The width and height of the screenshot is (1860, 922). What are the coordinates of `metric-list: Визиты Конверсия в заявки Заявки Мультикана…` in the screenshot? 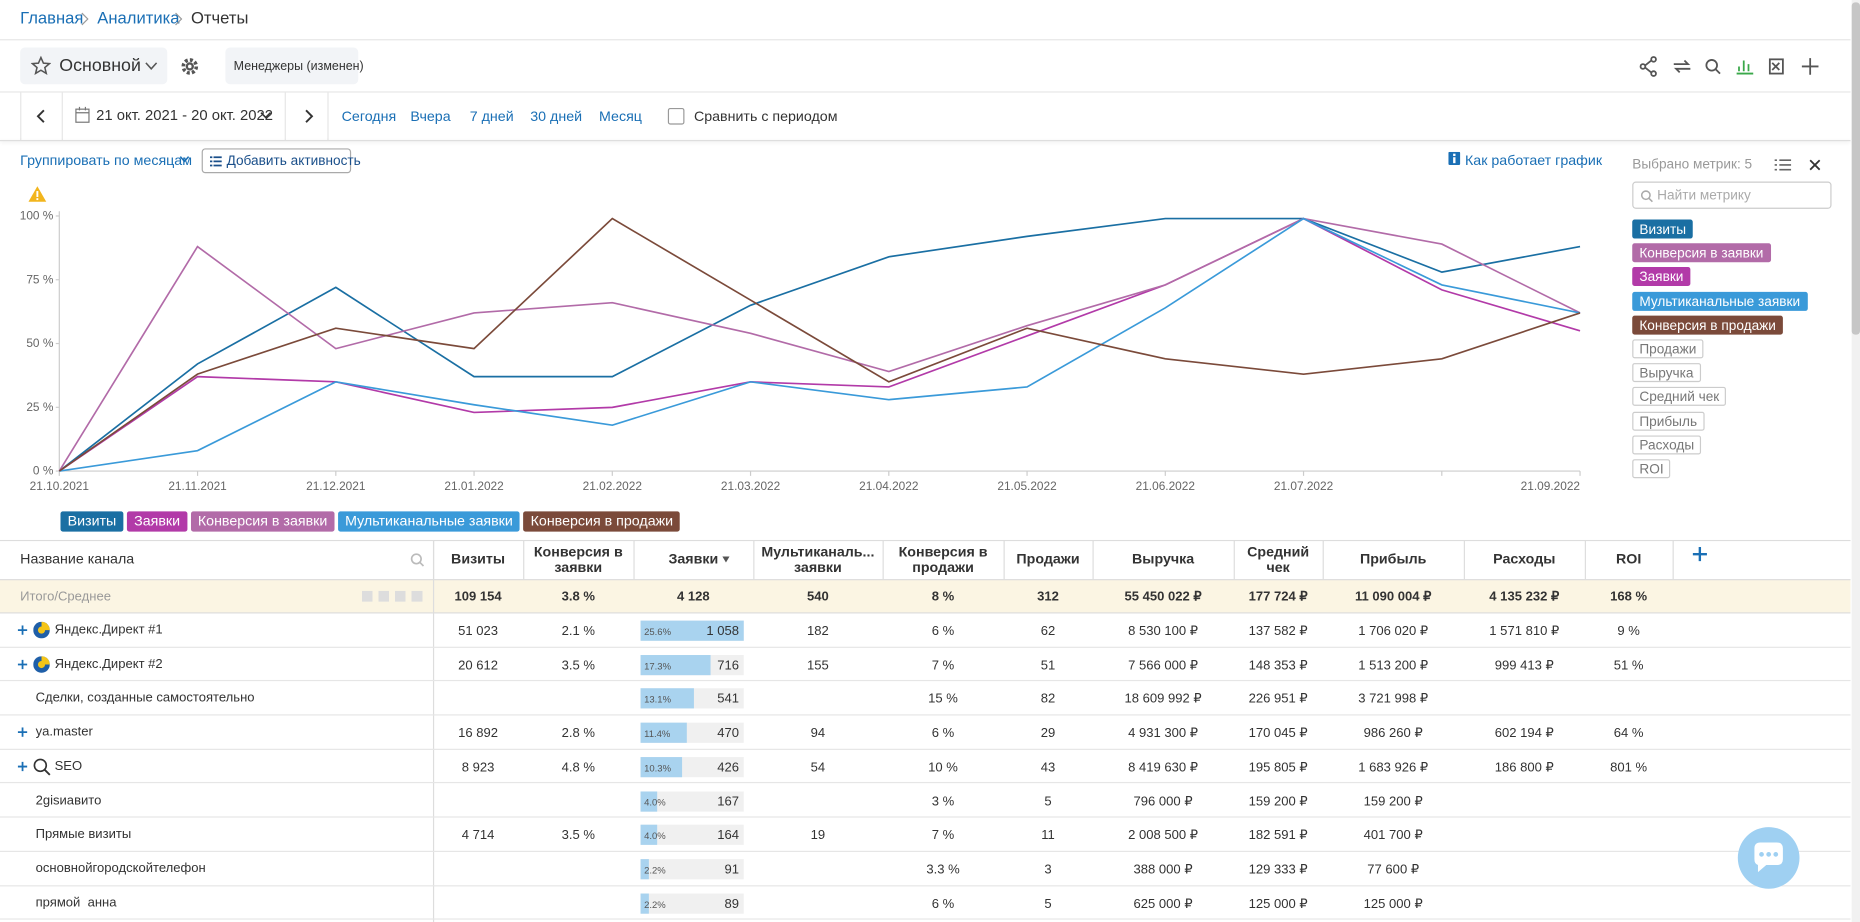 It's located at (1739, 350).